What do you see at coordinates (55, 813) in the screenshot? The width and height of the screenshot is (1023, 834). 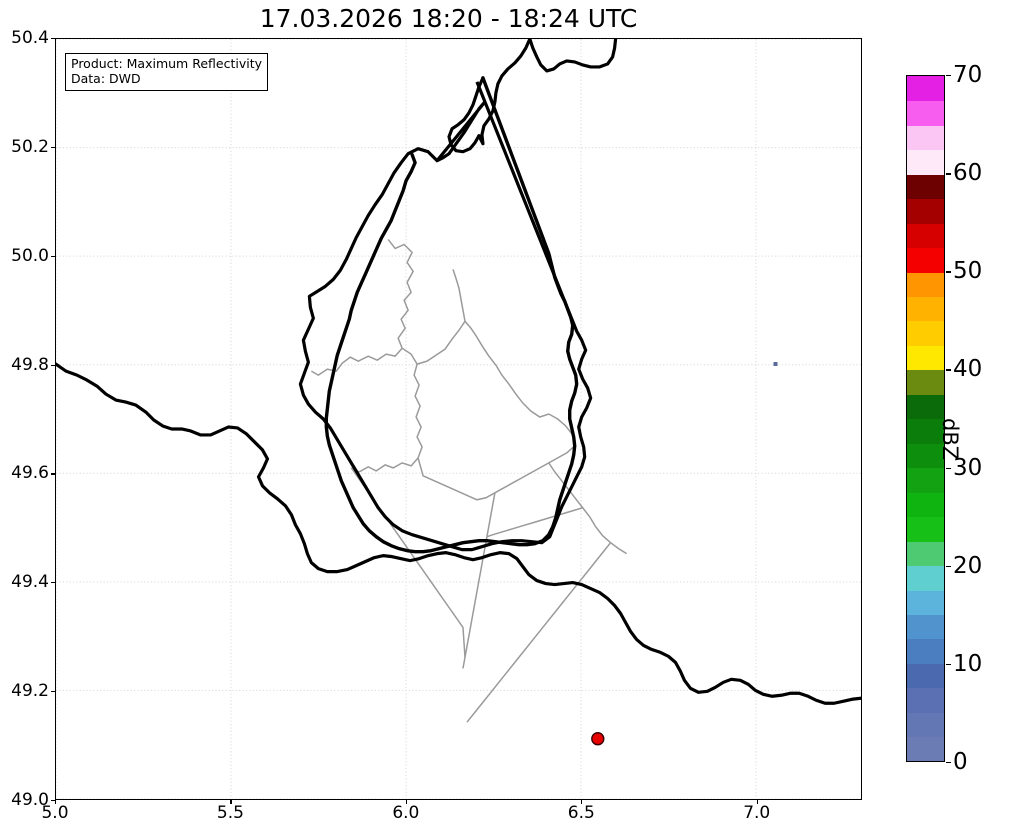 I see `x-tick-label: 5.0` at bounding box center [55, 813].